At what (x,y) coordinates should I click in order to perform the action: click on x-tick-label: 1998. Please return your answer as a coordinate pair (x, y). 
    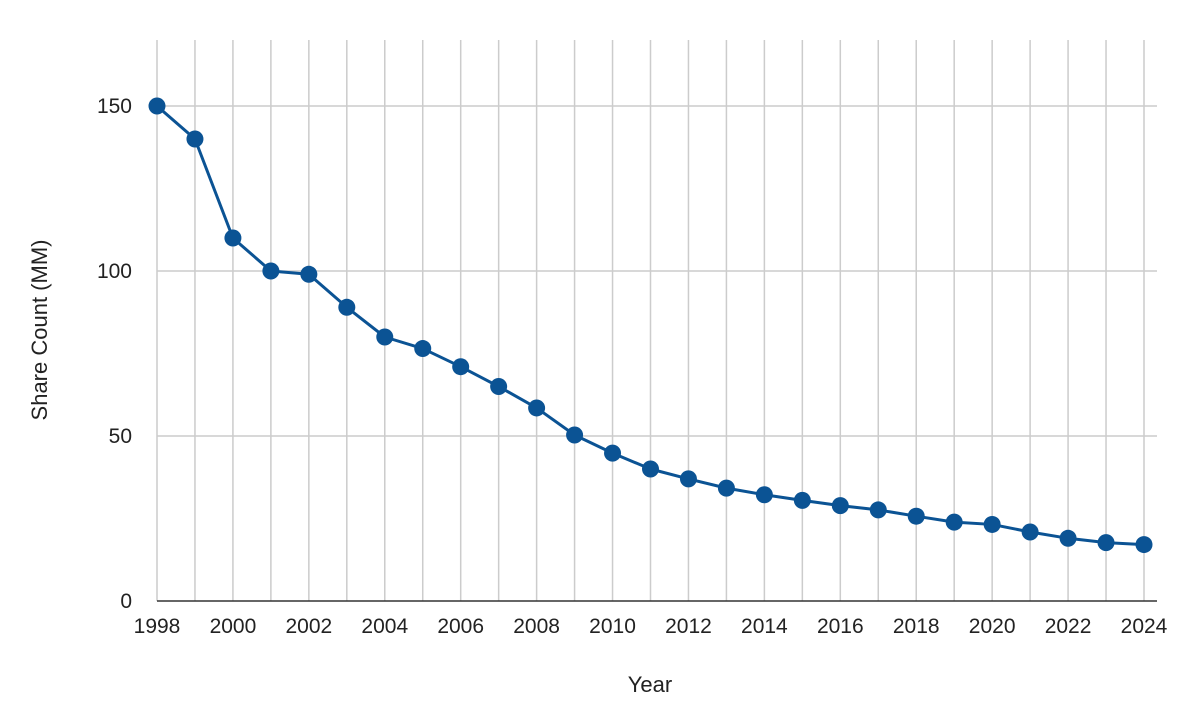
    Looking at the image, I should click on (157, 626).